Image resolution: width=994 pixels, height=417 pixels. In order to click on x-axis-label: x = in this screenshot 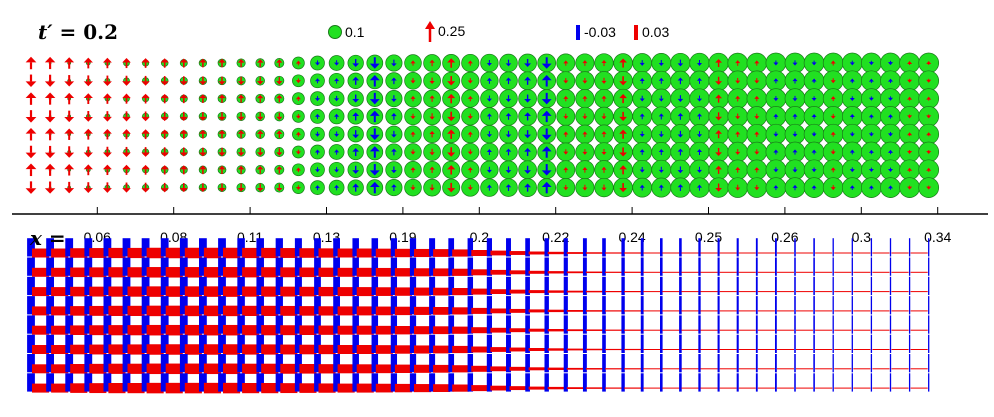, I will do `click(48, 238)`.